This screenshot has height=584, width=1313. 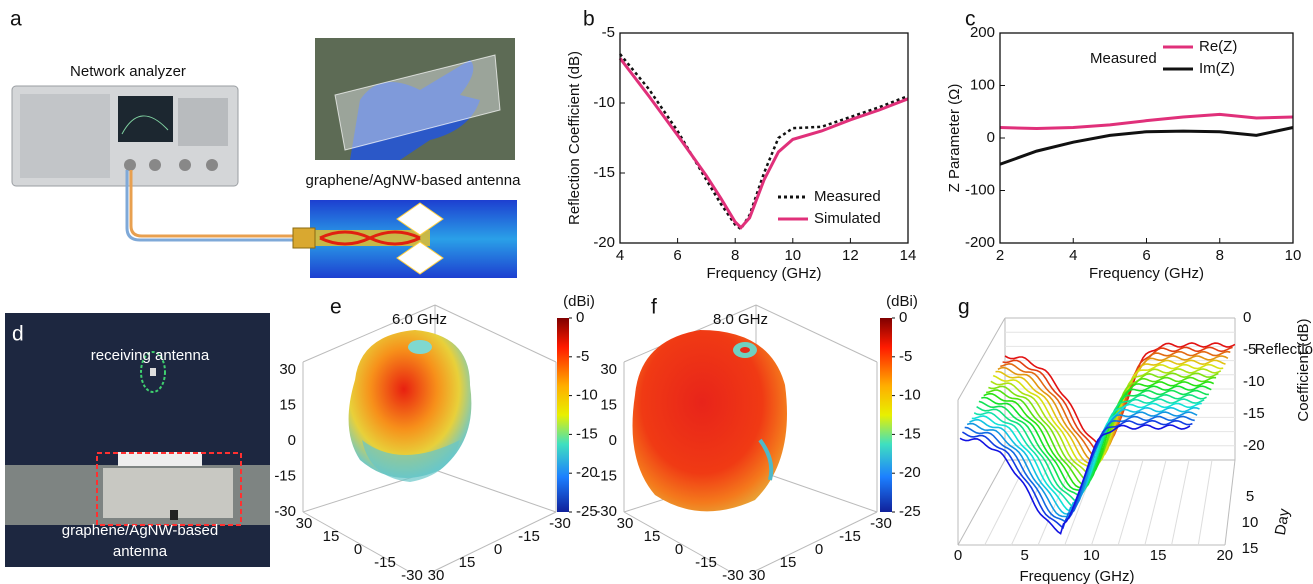 I want to click on y-axis-label: Day, so click(x=1282, y=522).